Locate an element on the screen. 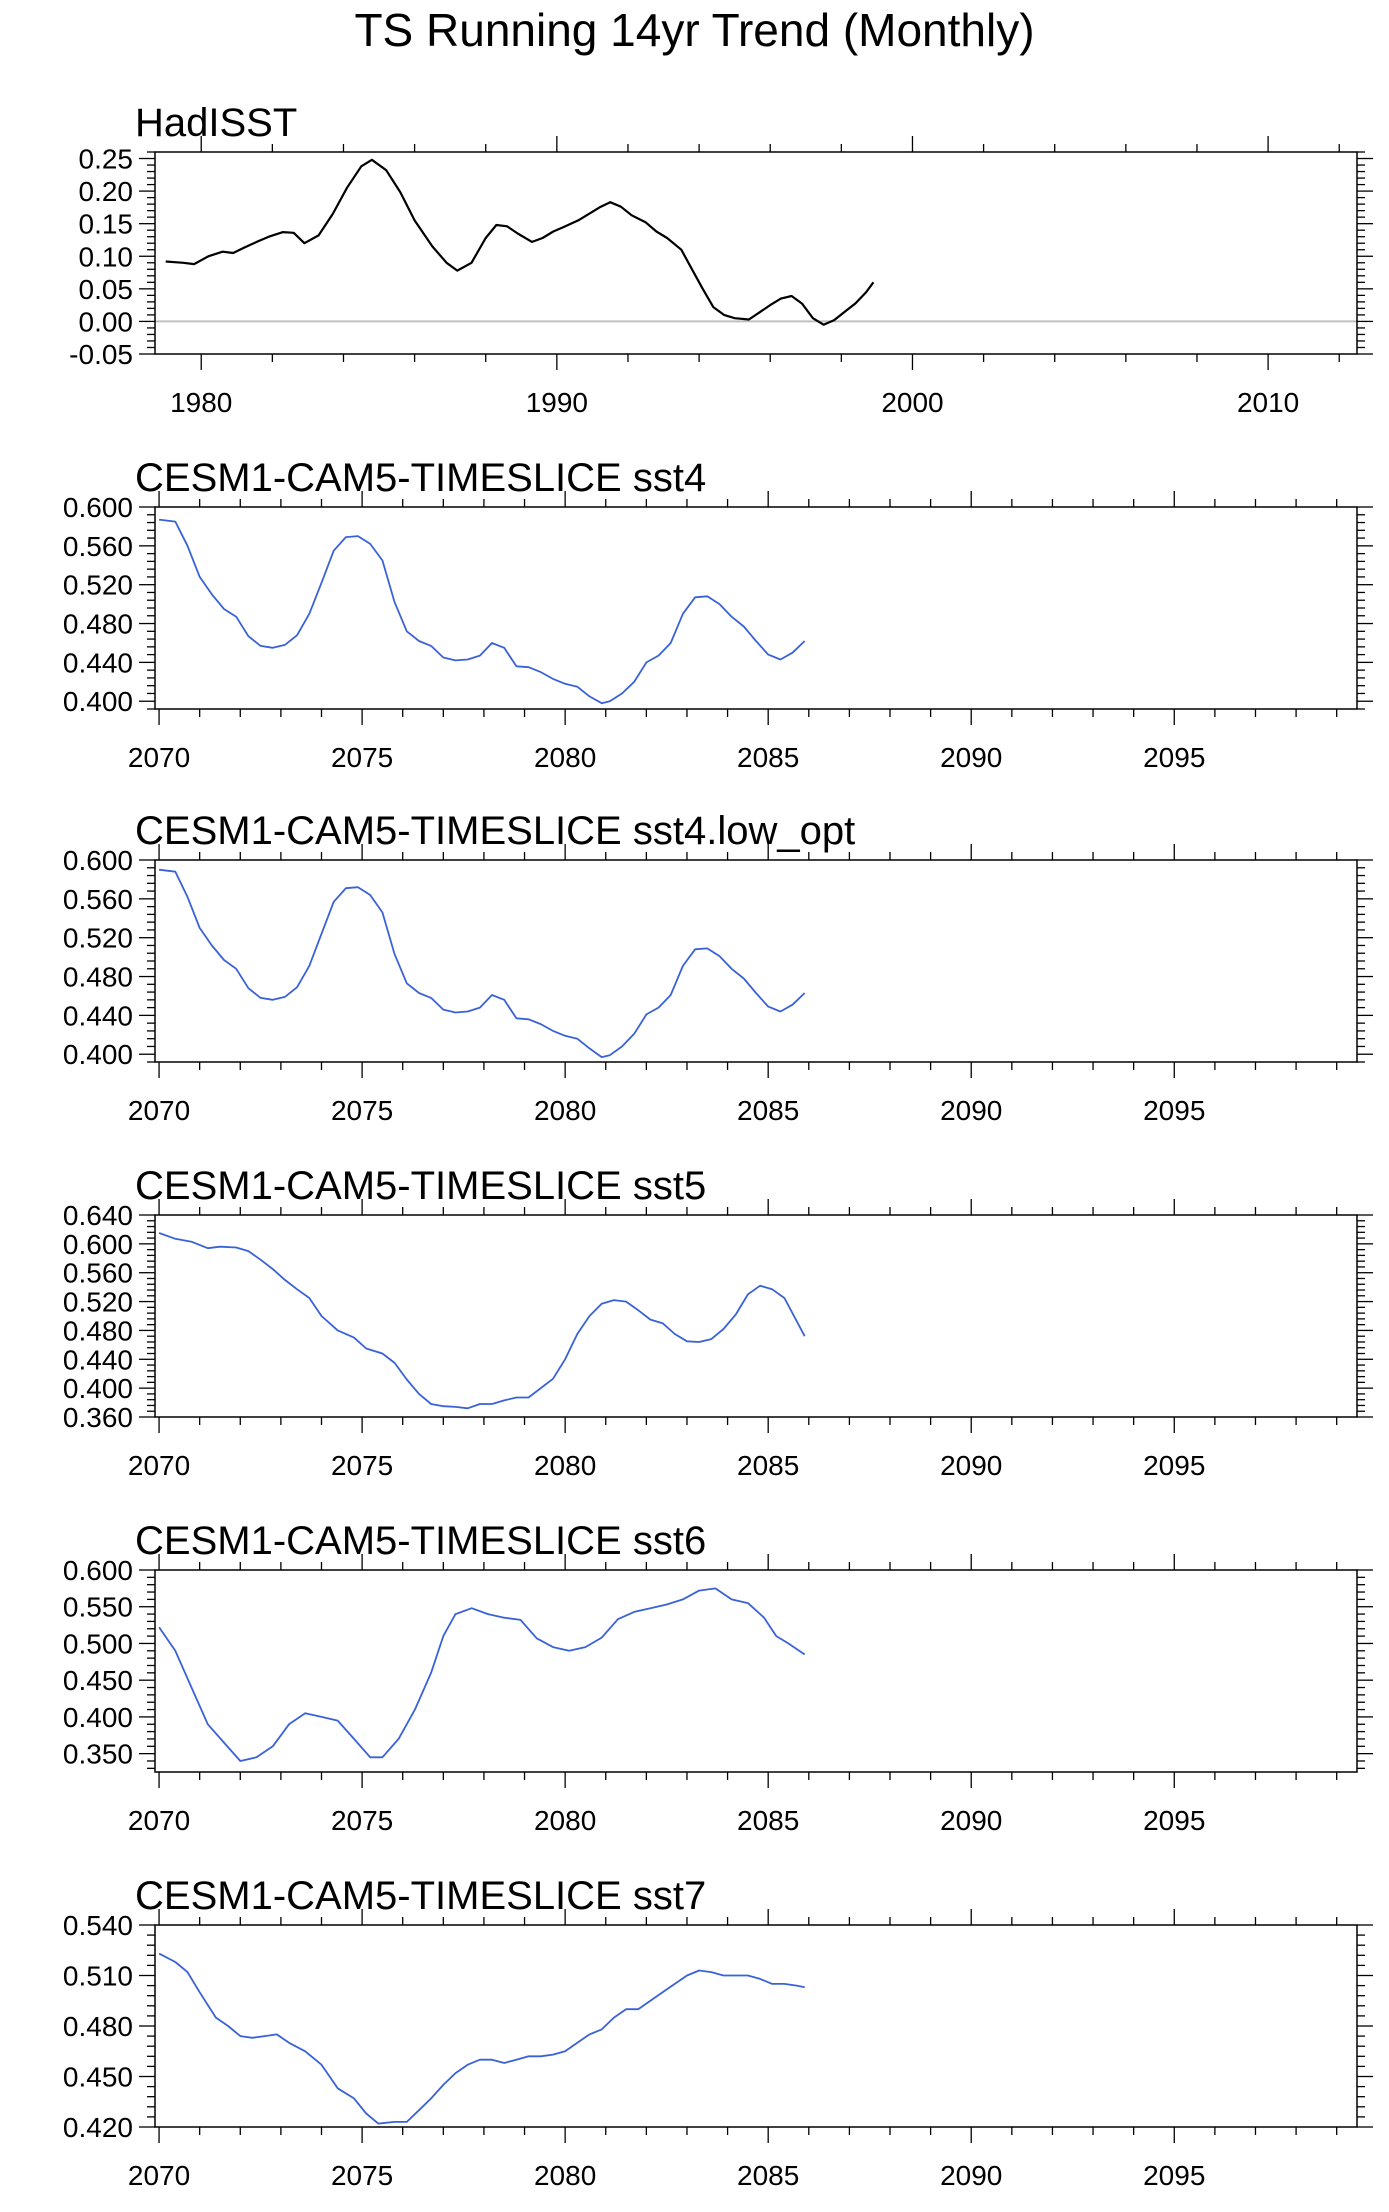 Image resolution: width=1389 pixels, height=2212 pixels. y-tick-label: 0.550 is located at coordinates (98, 1607).